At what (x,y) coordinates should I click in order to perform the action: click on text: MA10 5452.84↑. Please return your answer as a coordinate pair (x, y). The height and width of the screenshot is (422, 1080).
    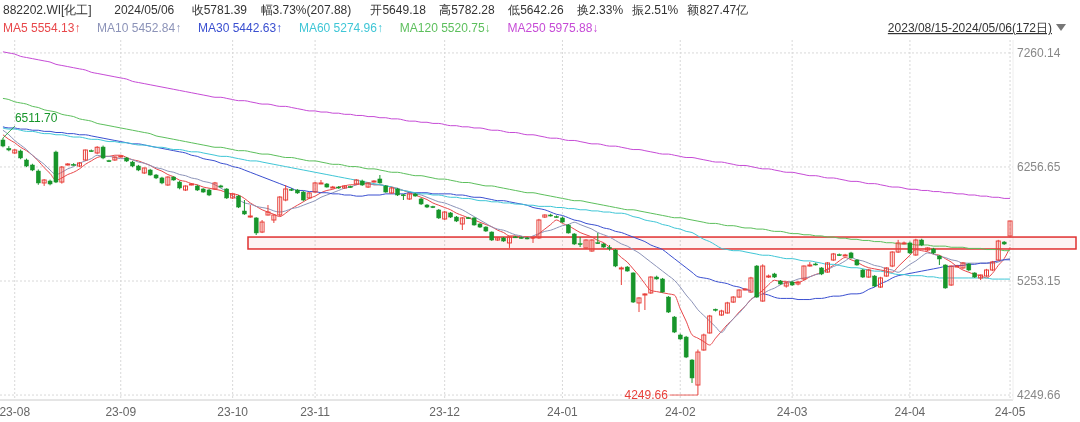
    Looking at the image, I should click on (139, 28).